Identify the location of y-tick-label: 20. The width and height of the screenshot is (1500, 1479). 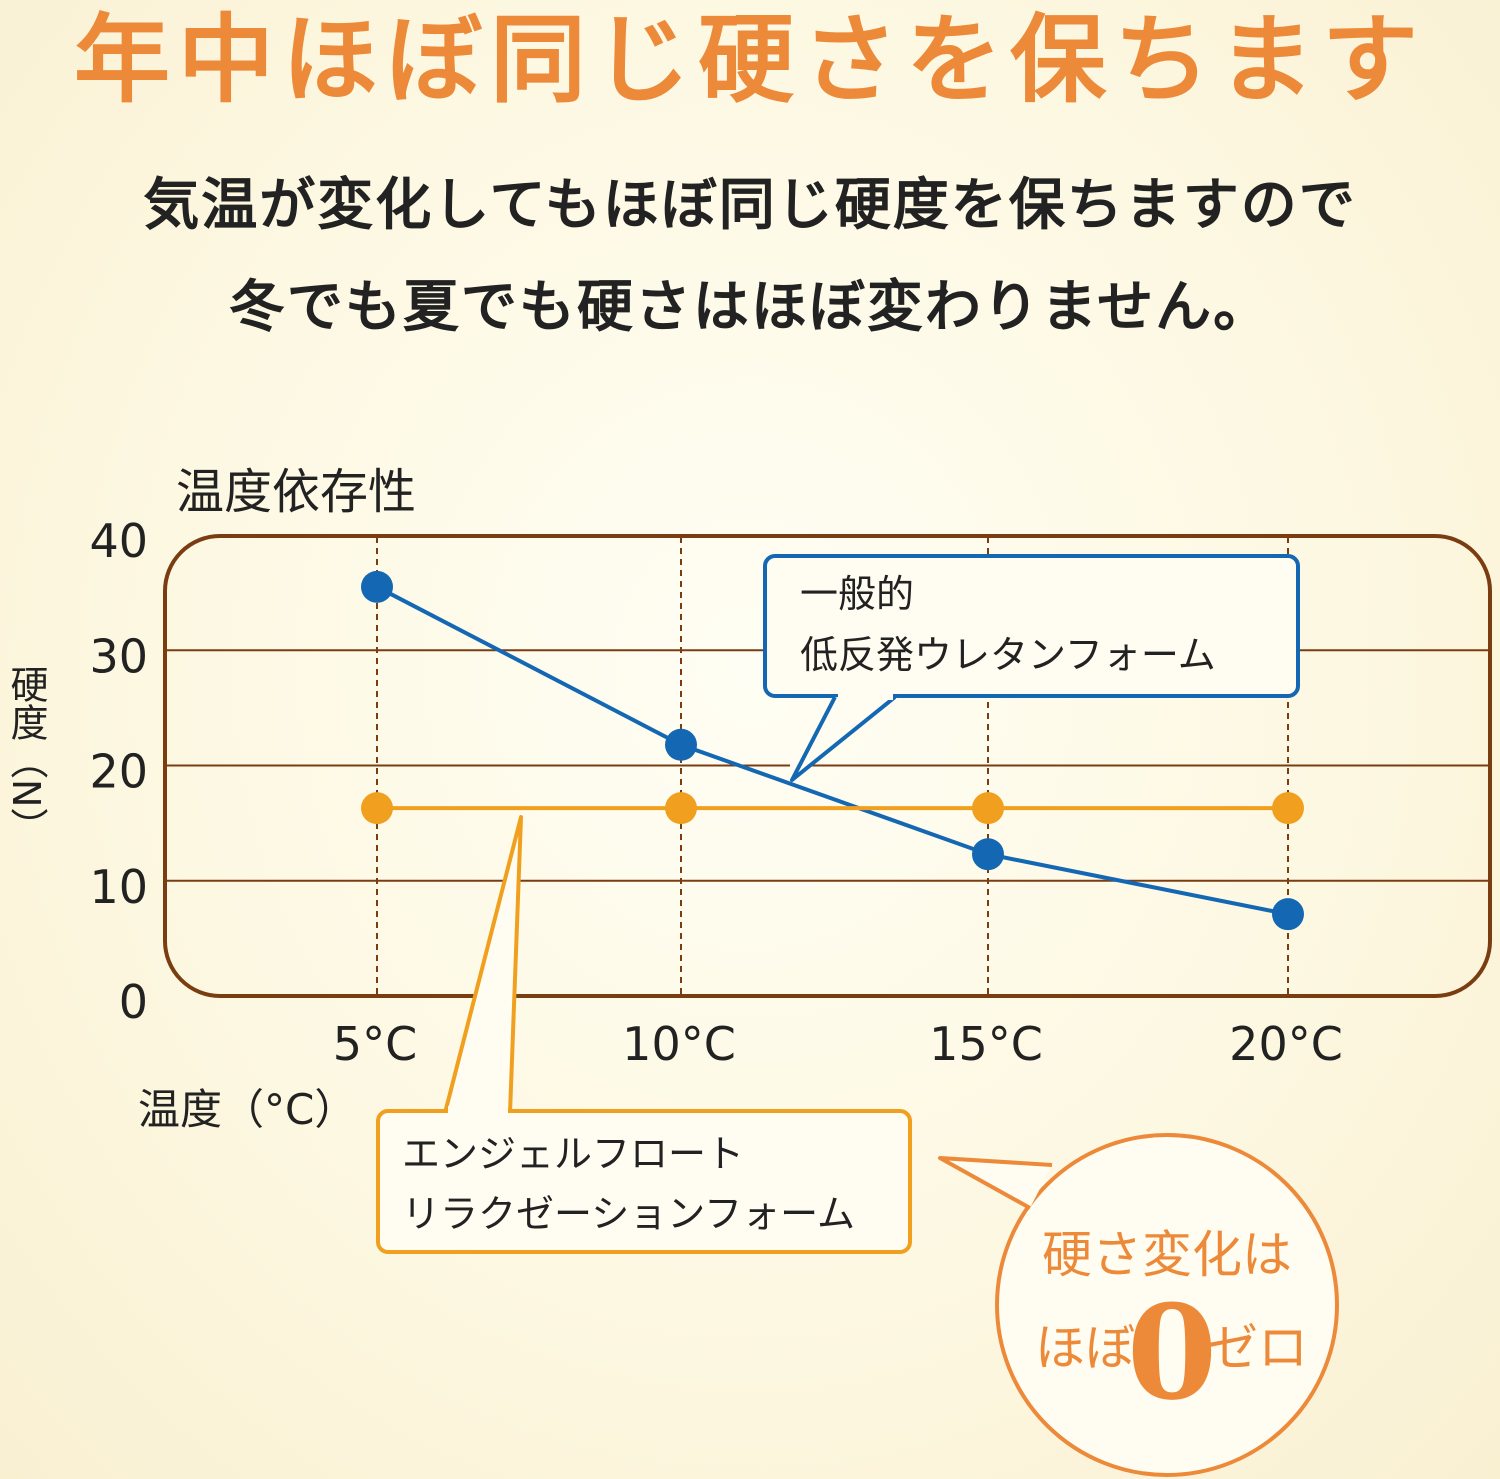
(118, 772).